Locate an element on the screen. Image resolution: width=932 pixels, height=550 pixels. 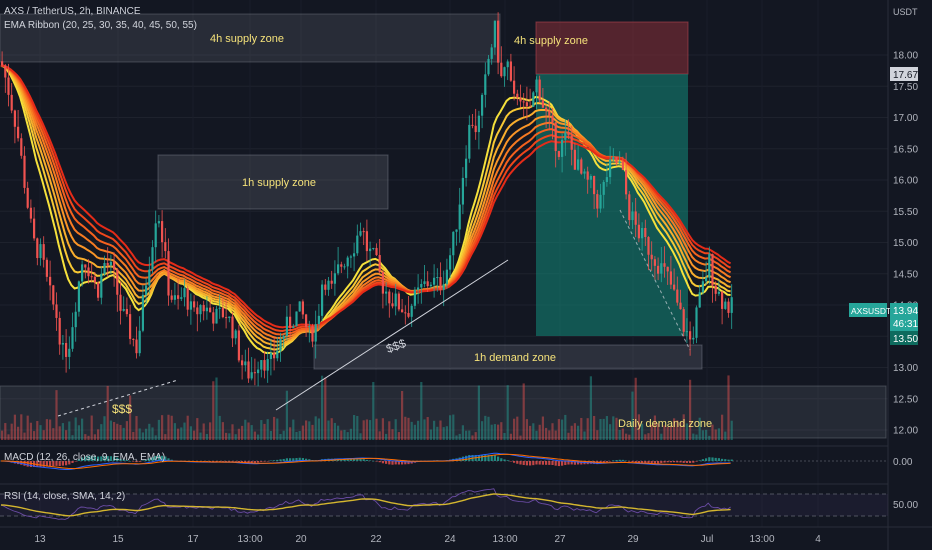
time-tick-label: 13 is located at coordinates (40, 539).